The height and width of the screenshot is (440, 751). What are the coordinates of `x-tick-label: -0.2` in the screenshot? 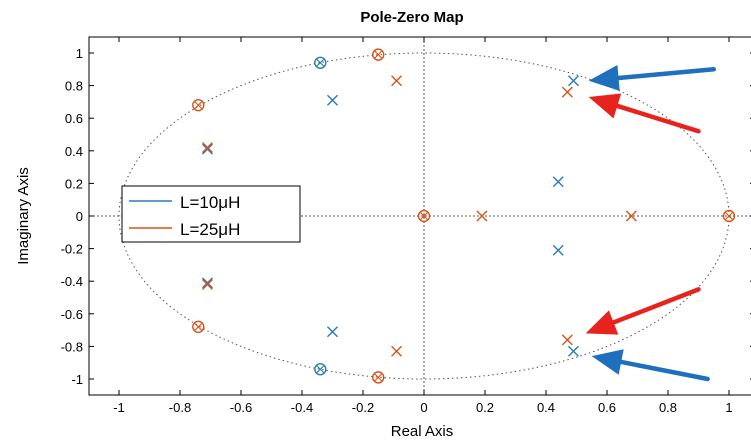 It's located at (363, 407).